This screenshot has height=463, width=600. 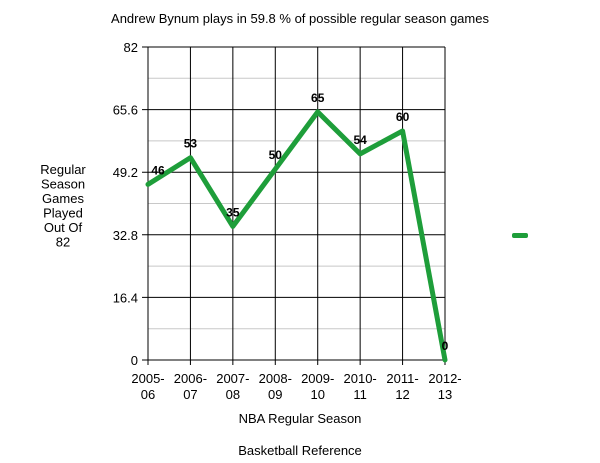 I want to click on x-axis-title: NBA Regular Season, so click(x=300, y=418).